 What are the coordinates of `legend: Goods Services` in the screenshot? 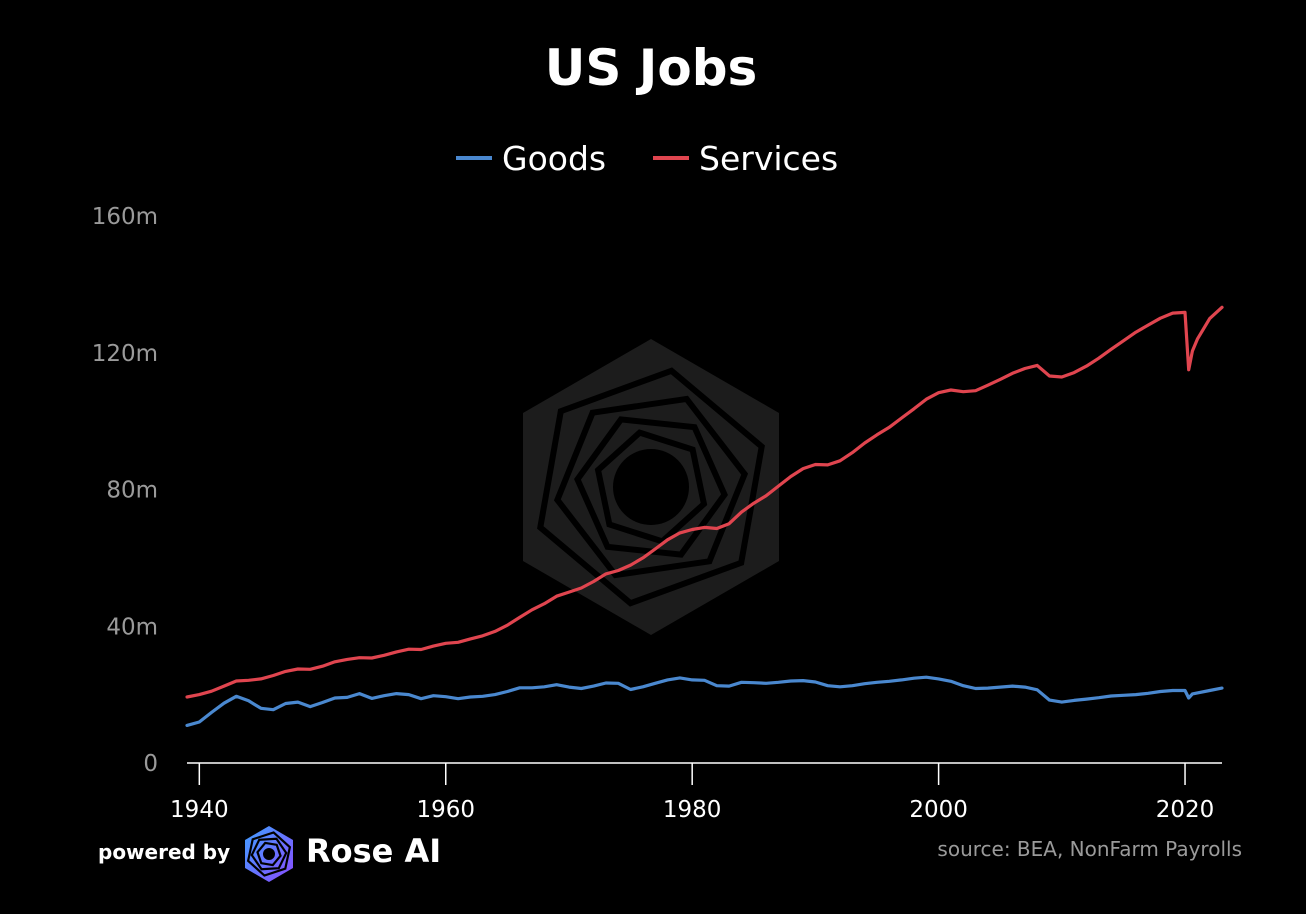 It's located at (647, 158).